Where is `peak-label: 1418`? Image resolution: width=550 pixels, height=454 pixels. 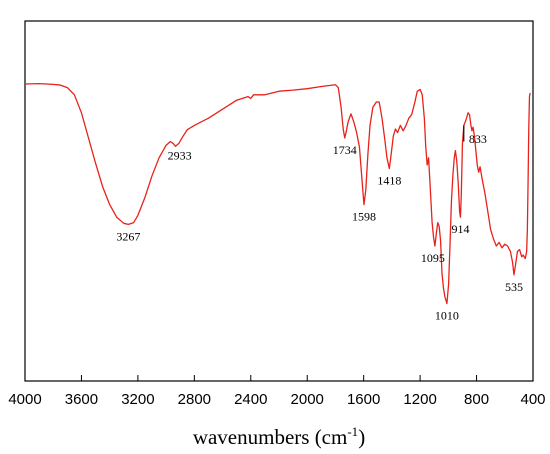
peak-label: 1418 is located at coordinates (389, 181).